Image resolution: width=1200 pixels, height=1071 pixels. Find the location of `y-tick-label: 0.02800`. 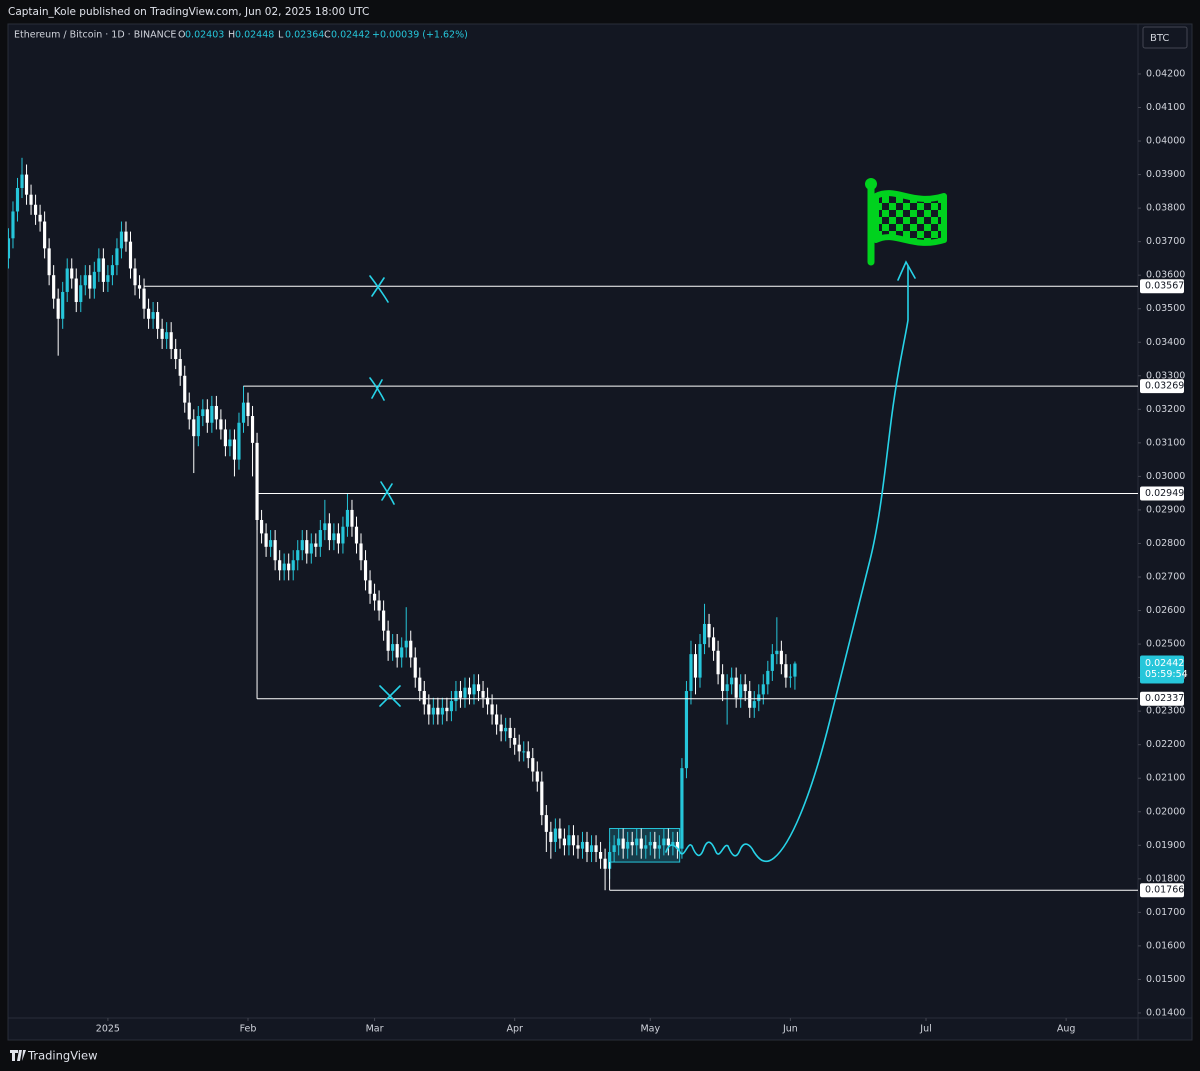

y-tick-label: 0.02800 is located at coordinates (1165, 543).